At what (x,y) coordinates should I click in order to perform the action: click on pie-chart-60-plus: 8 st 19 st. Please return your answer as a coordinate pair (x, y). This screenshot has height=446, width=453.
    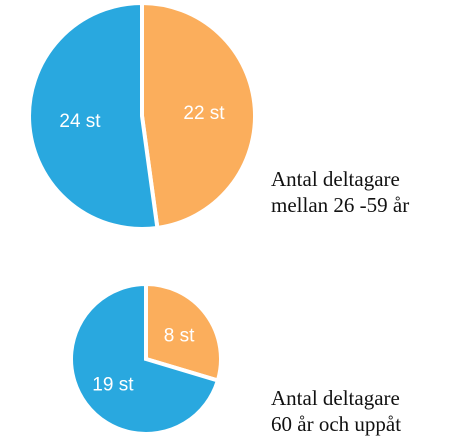
    Looking at the image, I should click on (146, 358).